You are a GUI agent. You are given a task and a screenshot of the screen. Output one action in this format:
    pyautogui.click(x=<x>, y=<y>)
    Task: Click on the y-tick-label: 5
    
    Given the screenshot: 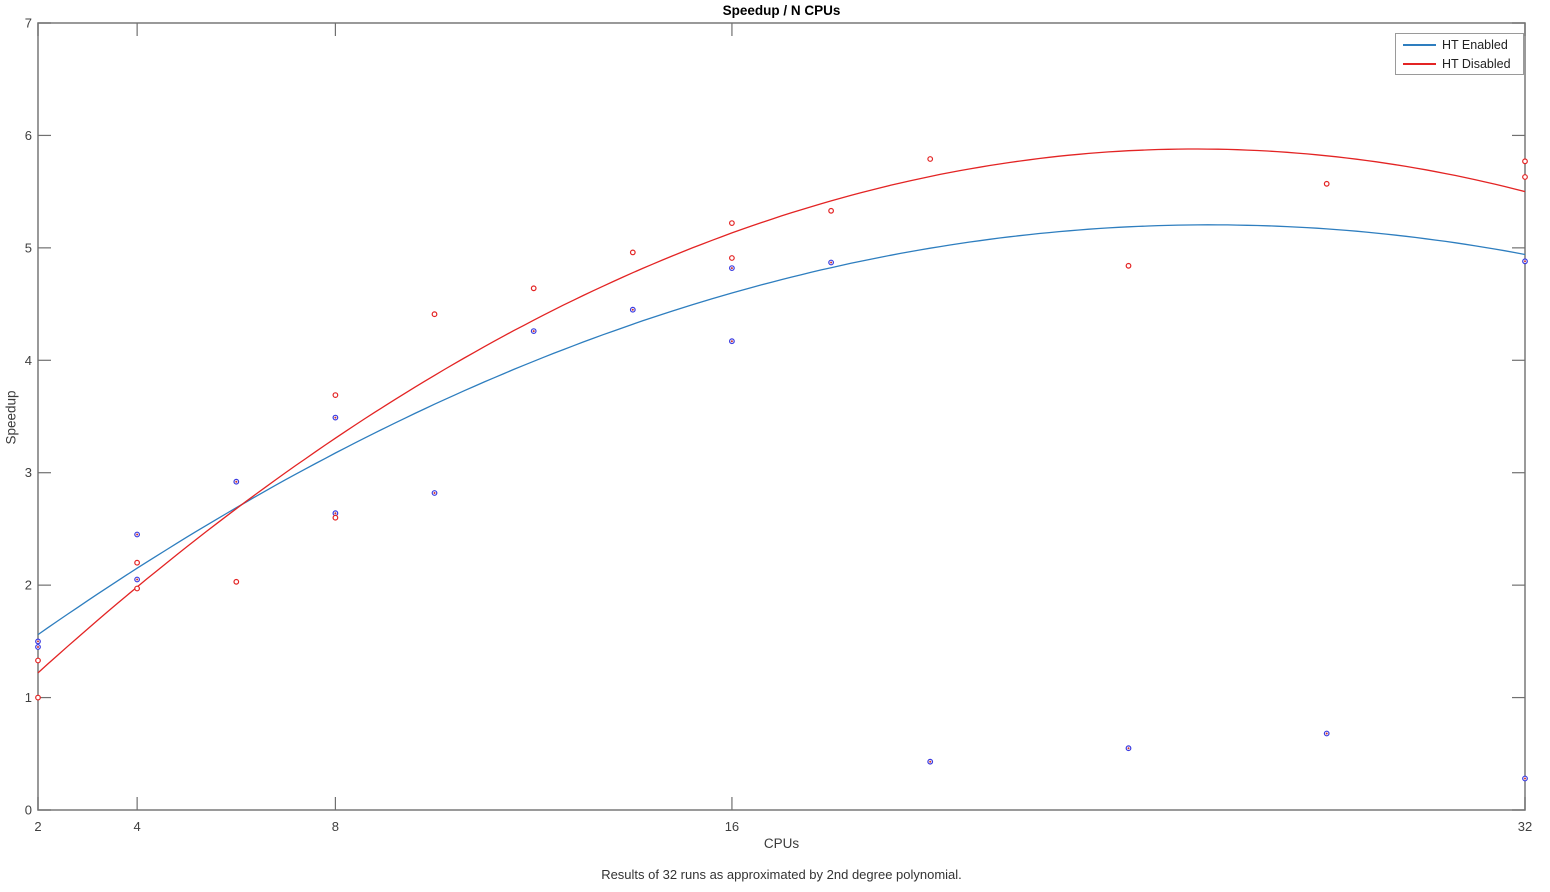 What is the action you would take?
    pyautogui.click(x=28, y=247)
    